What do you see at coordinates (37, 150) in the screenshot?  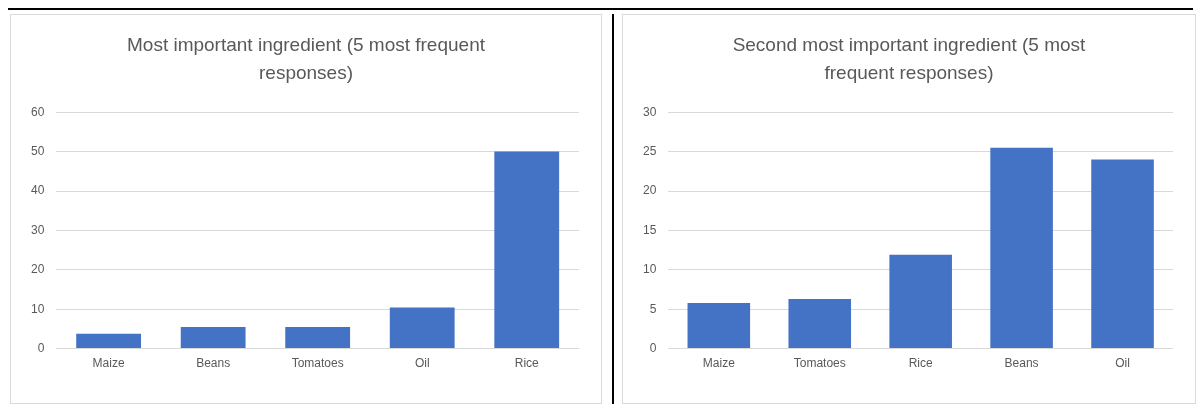 I see `y-tick-label: 50` at bounding box center [37, 150].